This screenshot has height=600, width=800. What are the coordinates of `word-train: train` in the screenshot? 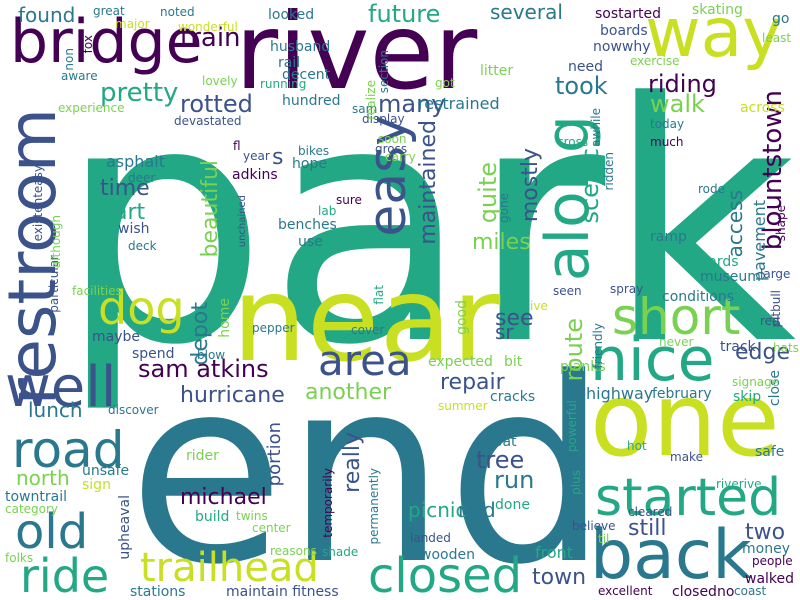 It's located at (210, 38).